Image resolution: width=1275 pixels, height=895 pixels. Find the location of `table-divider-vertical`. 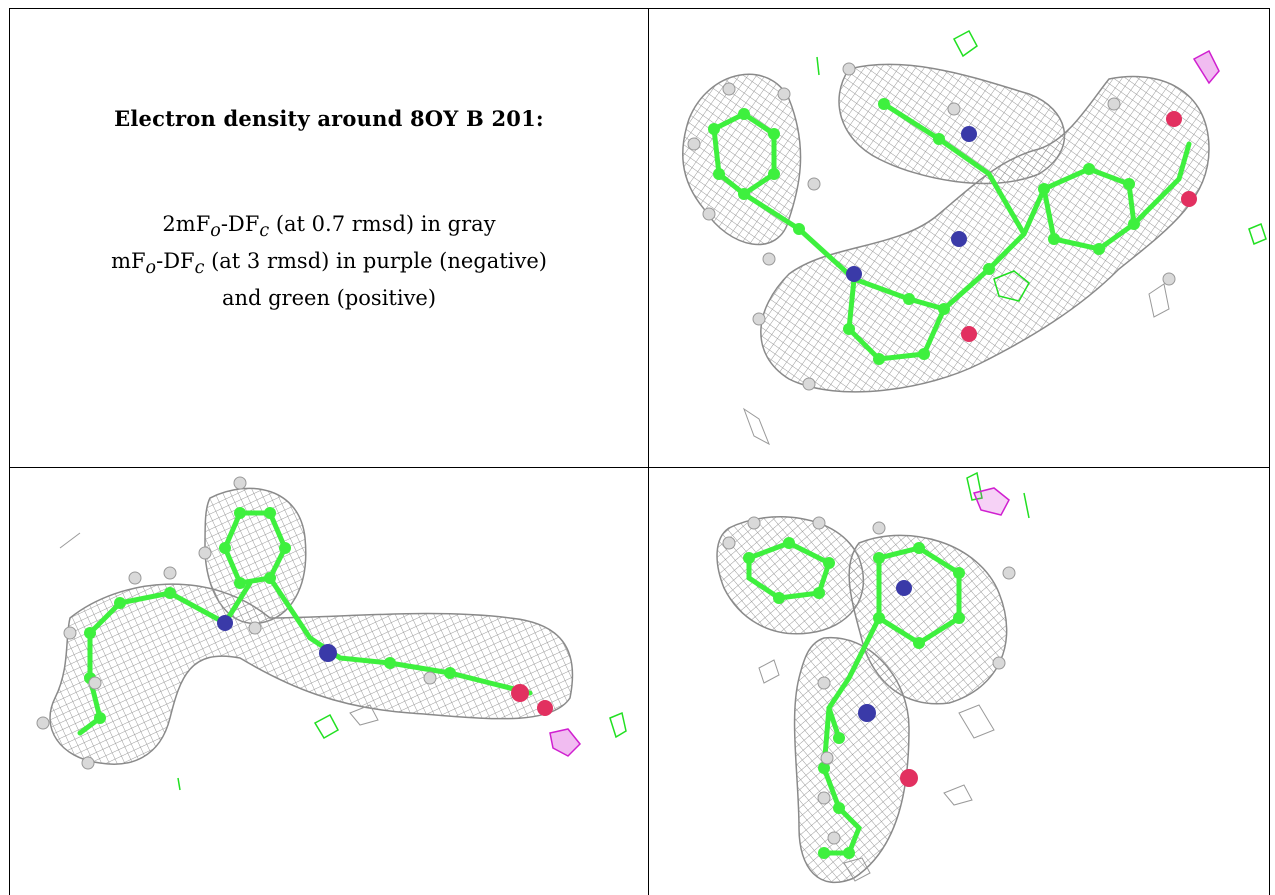

table-divider-vertical is located at coordinates (648, 451).